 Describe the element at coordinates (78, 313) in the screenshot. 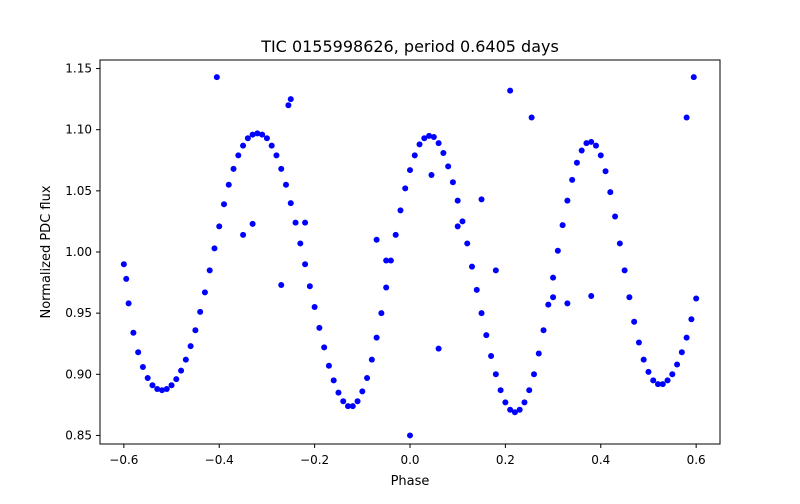

I see `y-tick-label: 0.95` at that location.